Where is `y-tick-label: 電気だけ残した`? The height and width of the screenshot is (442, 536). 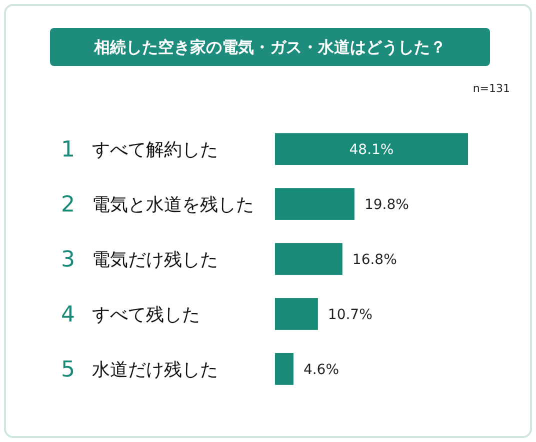 y-tick-label: 電気だけ残した is located at coordinates (155, 259).